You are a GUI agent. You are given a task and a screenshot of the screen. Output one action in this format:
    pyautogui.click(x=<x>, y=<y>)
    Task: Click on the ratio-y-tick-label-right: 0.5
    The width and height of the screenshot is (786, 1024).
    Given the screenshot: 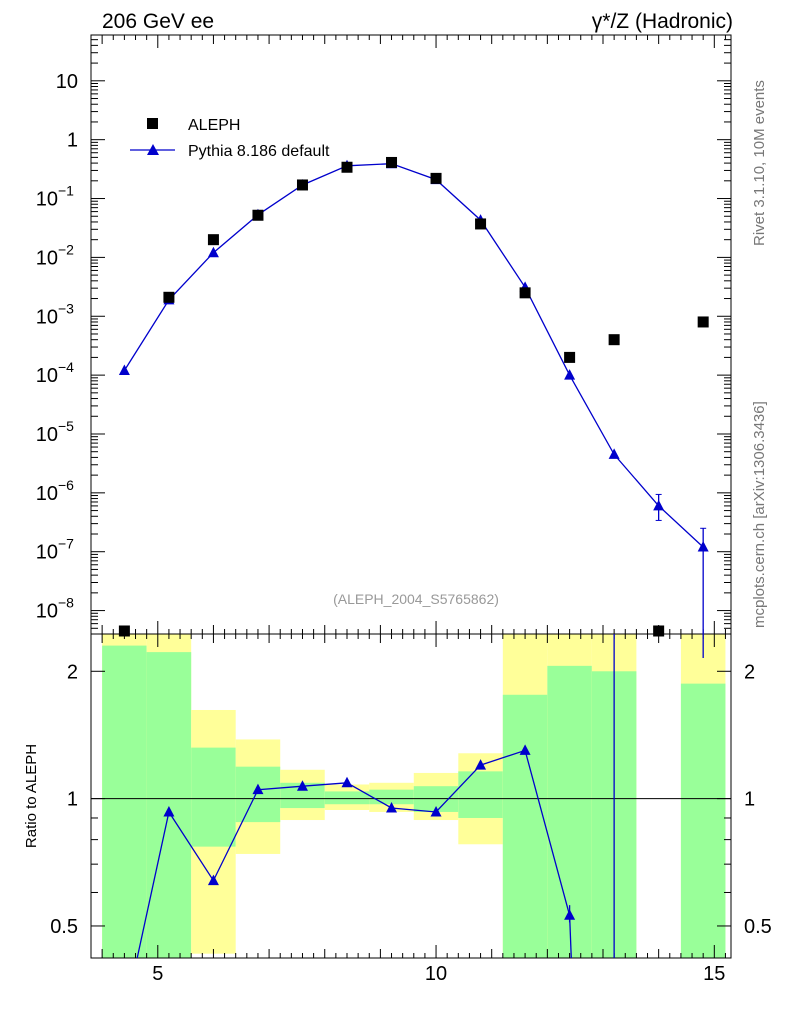 What is the action you would take?
    pyautogui.click(x=758, y=927)
    